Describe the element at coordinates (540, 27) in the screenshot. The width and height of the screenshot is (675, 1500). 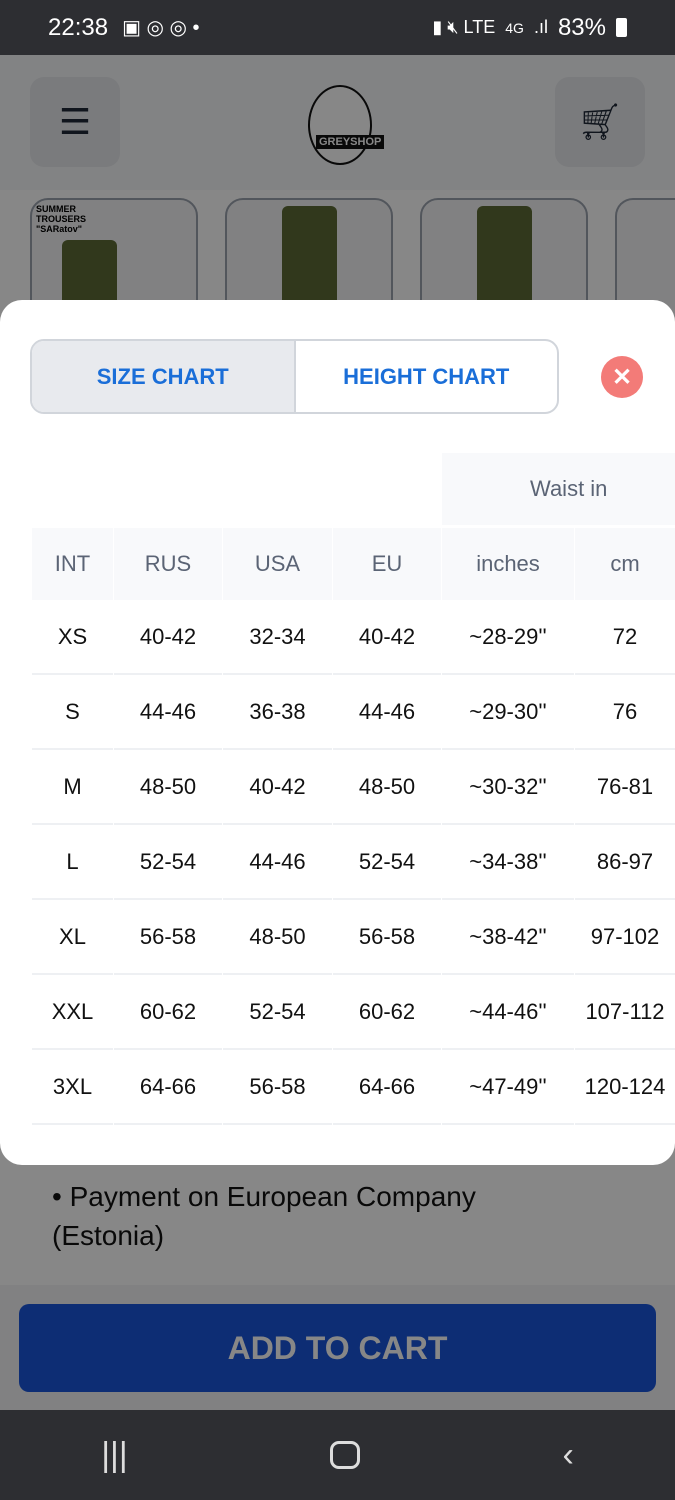
I see `signal-icon: .ıl` at that location.